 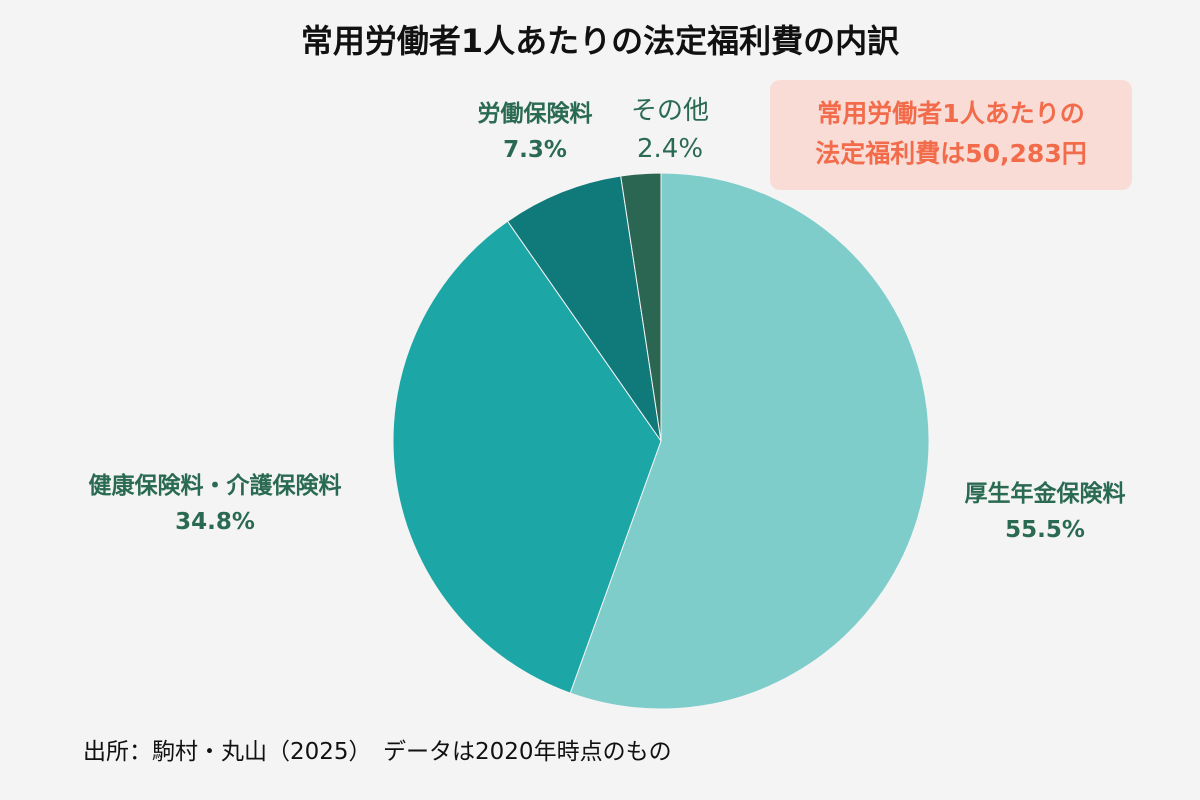 I want to click on slice-label: 厚生年金保険料, so click(x=1045, y=494).